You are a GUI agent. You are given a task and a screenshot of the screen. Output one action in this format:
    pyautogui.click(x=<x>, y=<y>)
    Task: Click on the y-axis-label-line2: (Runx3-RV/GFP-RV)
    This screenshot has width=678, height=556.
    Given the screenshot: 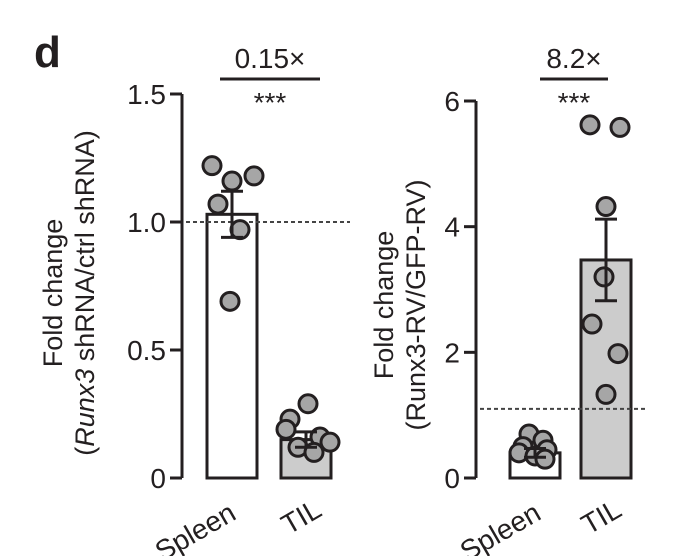 What is the action you would take?
    pyautogui.click(x=416, y=304)
    